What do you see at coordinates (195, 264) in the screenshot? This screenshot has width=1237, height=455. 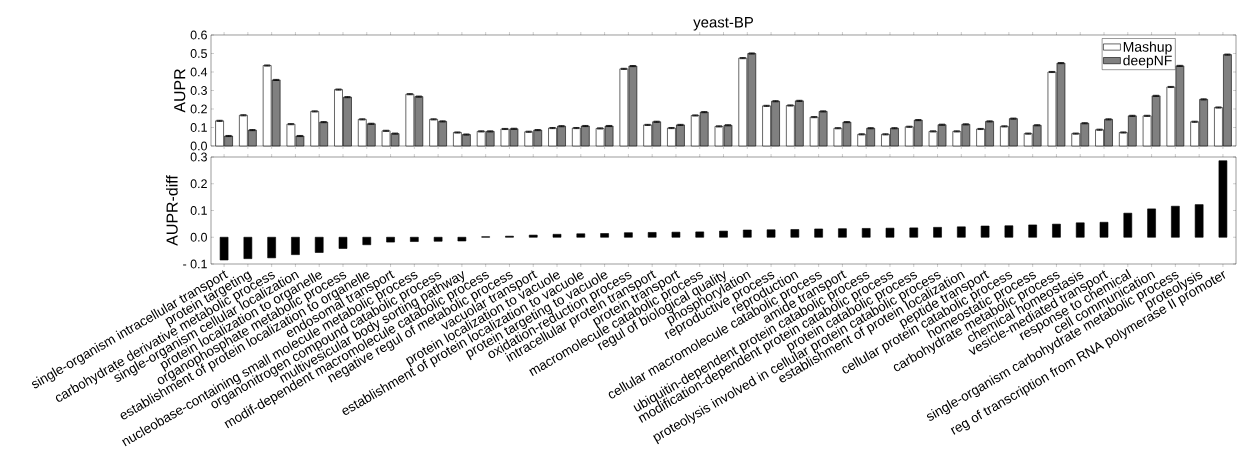 I see `y-tick-label: - 0.1` at bounding box center [195, 264].